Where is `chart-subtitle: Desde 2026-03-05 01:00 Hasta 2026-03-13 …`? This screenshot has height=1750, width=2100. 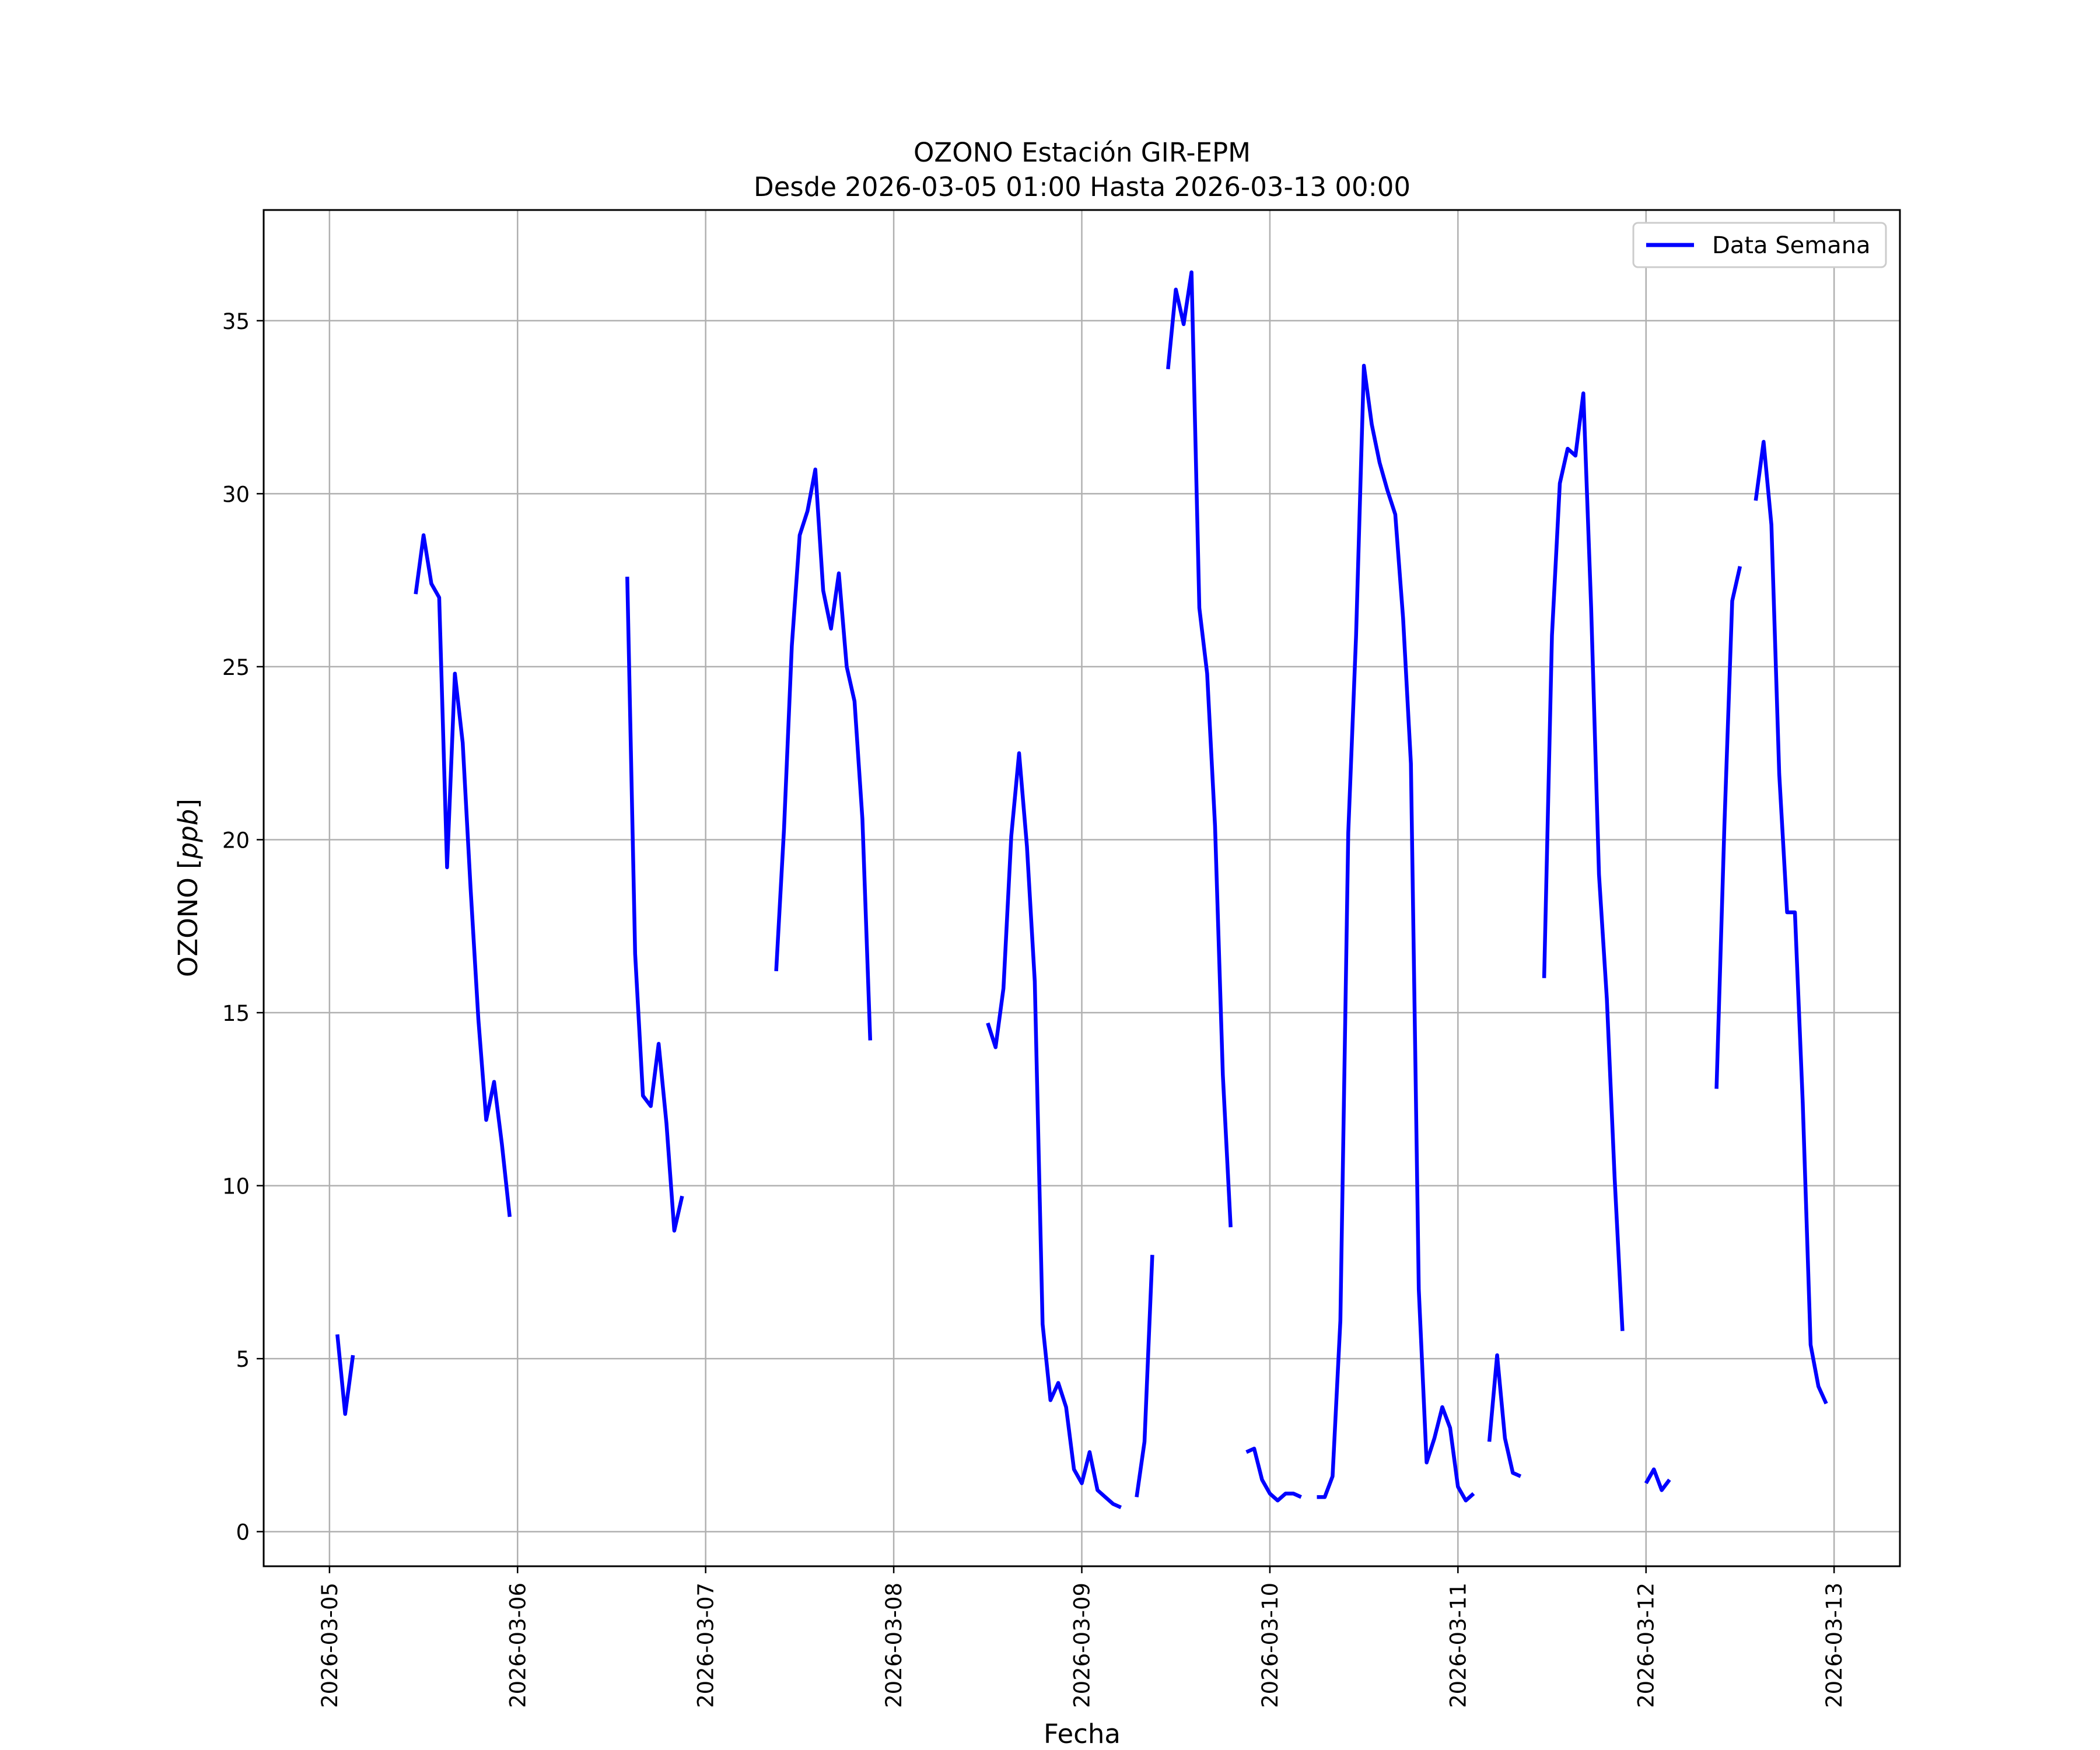
chart-subtitle: Desde 2026-03-05 01:00 Hasta 2026-03-13 … is located at coordinates (1082, 187).